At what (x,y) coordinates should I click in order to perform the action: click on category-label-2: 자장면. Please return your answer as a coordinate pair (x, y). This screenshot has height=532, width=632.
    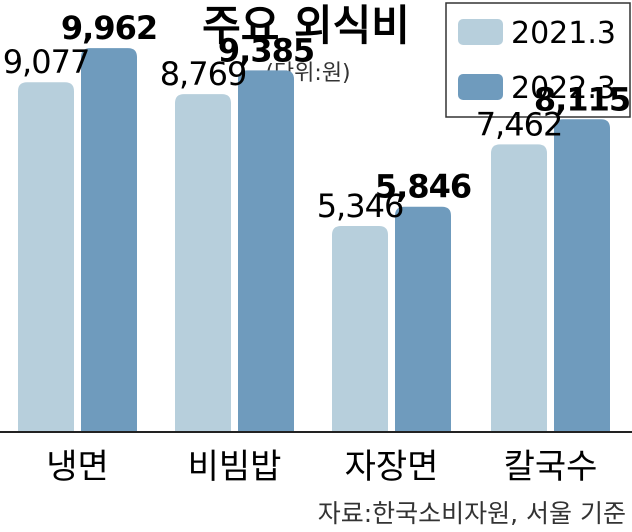
    Looking at the image, I should click on (392, 467).